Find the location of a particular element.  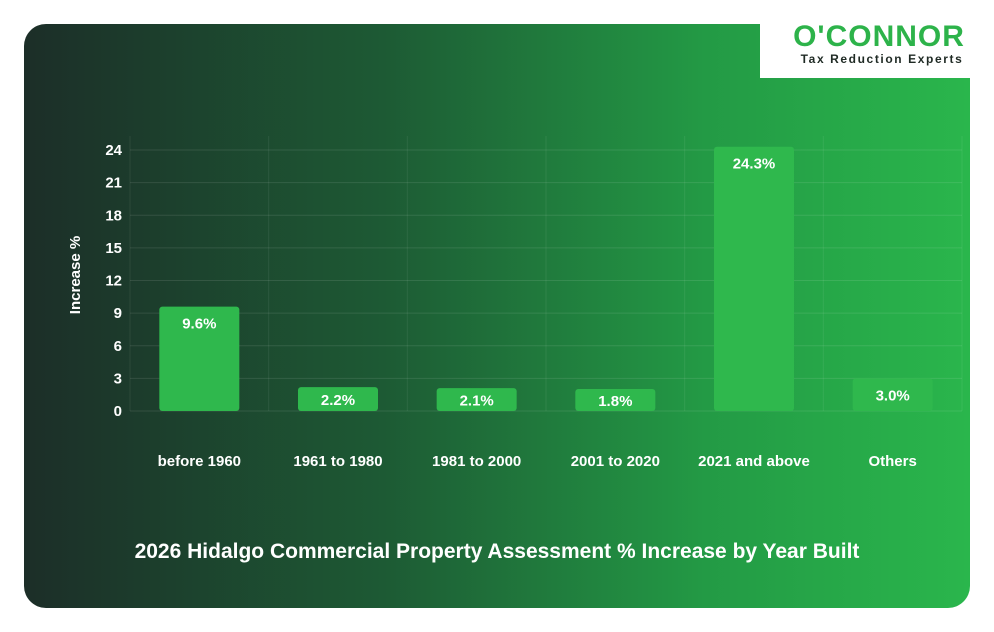

brand-name: O'CONNOR is located at coordinates (879, 36).